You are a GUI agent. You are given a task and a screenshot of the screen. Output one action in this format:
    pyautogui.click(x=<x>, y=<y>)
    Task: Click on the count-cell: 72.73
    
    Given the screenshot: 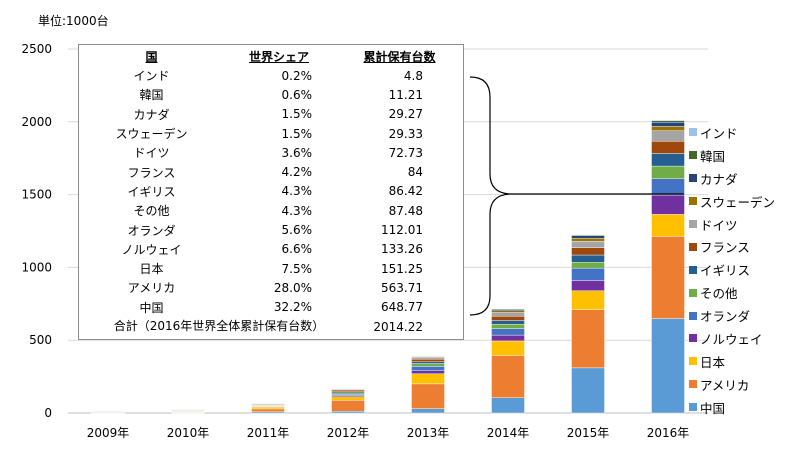 What is the action you would take?
    pyautogui.click(x=405, y=152)
    